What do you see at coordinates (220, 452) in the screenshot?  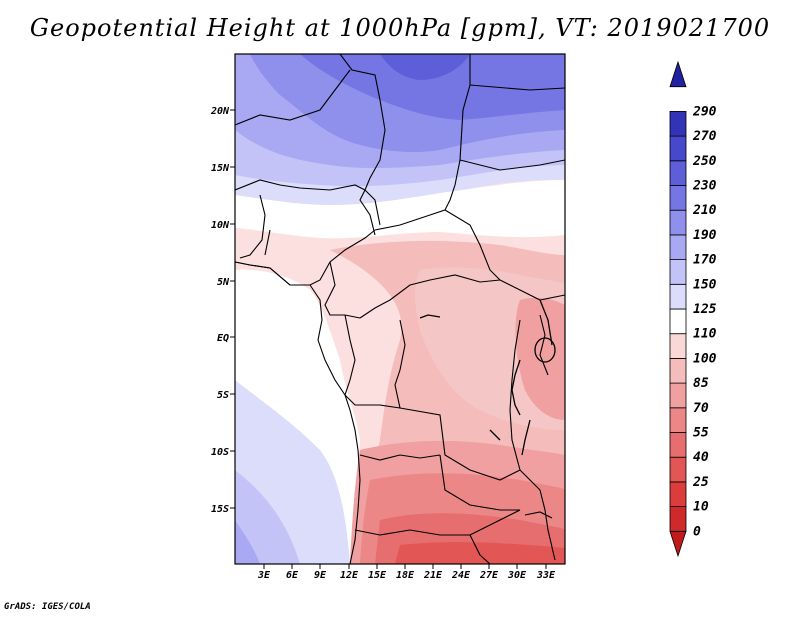 I see `lat-label-10s: 10S` at bounding box center [220, 452].